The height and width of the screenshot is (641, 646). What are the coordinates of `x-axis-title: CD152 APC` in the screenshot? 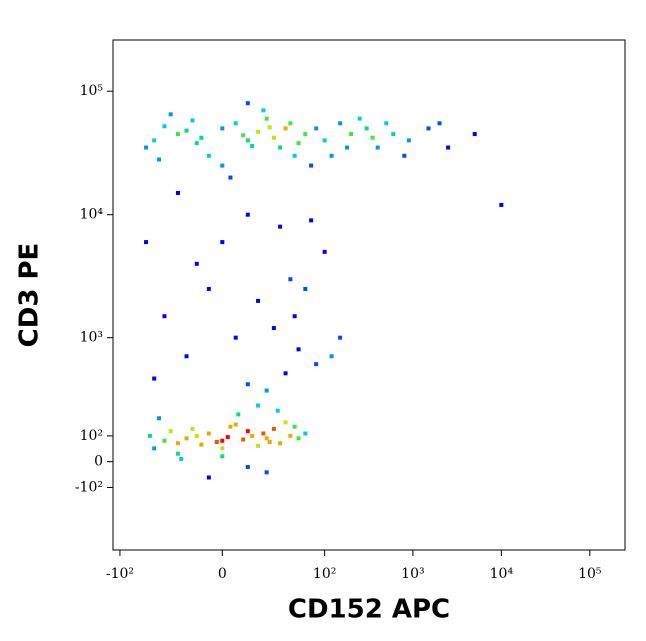 It's located at (369, 610).